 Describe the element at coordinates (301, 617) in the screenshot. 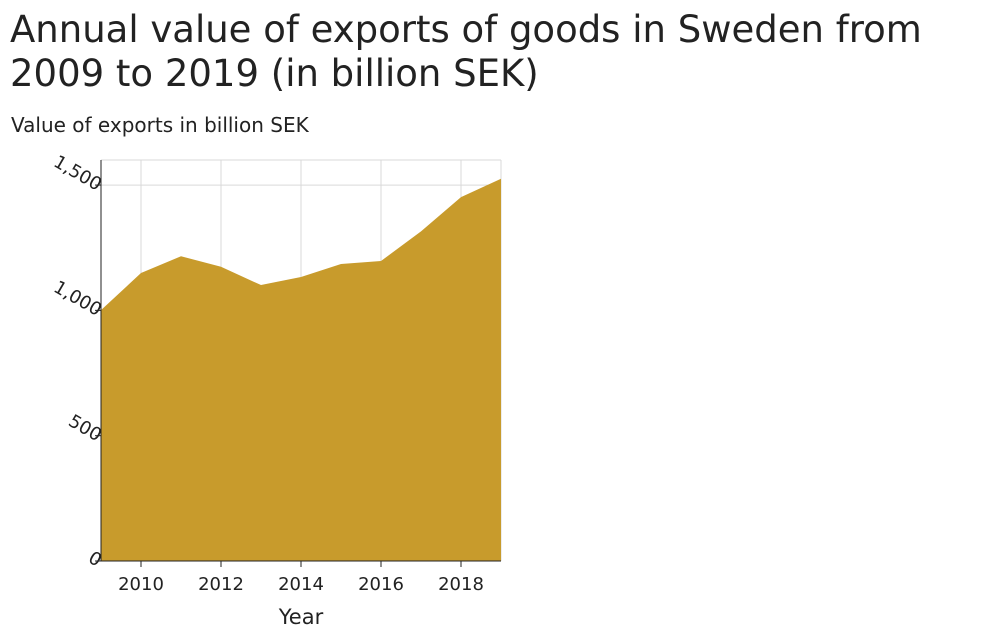

I see `x-axis-title: Year` at that location.